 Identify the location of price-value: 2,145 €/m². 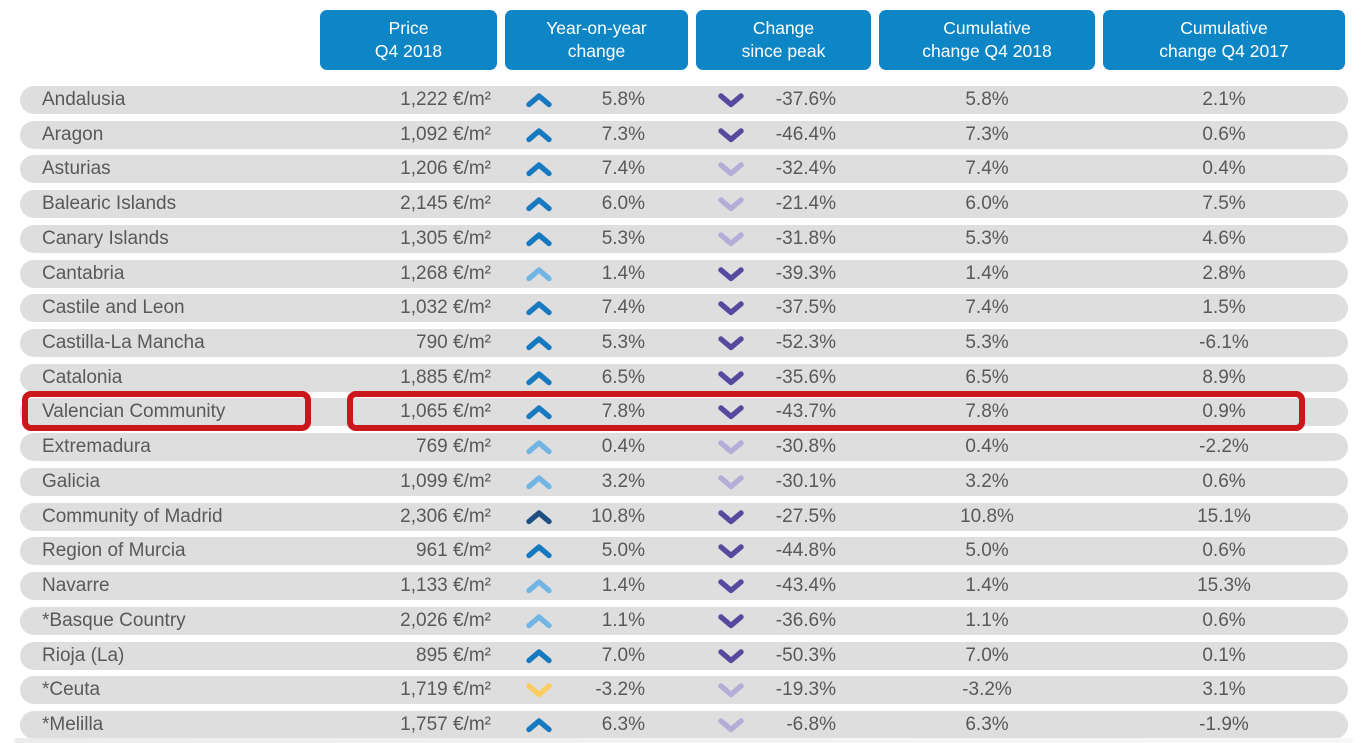
(445, 203).